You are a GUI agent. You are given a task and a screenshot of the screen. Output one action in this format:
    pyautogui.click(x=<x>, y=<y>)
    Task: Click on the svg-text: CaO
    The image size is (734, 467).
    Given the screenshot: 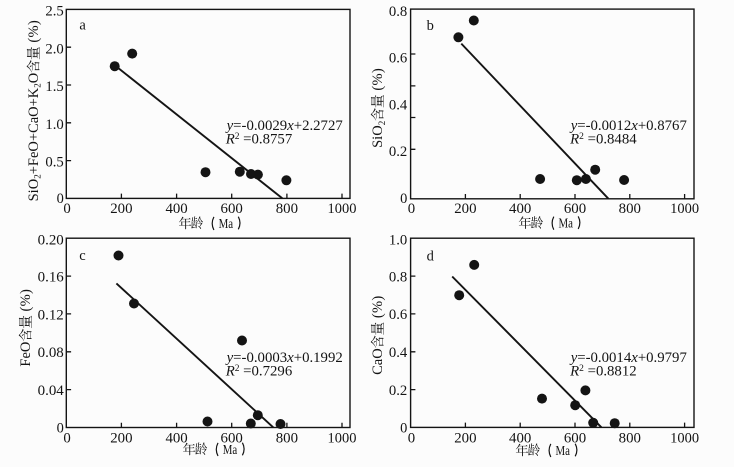 What is the action you would take?
    pyautogui.click(x=378, y=361)
    